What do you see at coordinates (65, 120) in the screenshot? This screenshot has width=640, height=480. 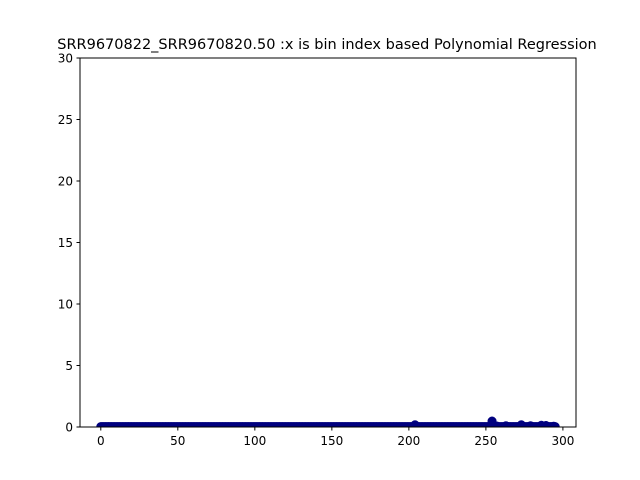 I see `y-tick-label: 25` at bounding box center [65, 120].